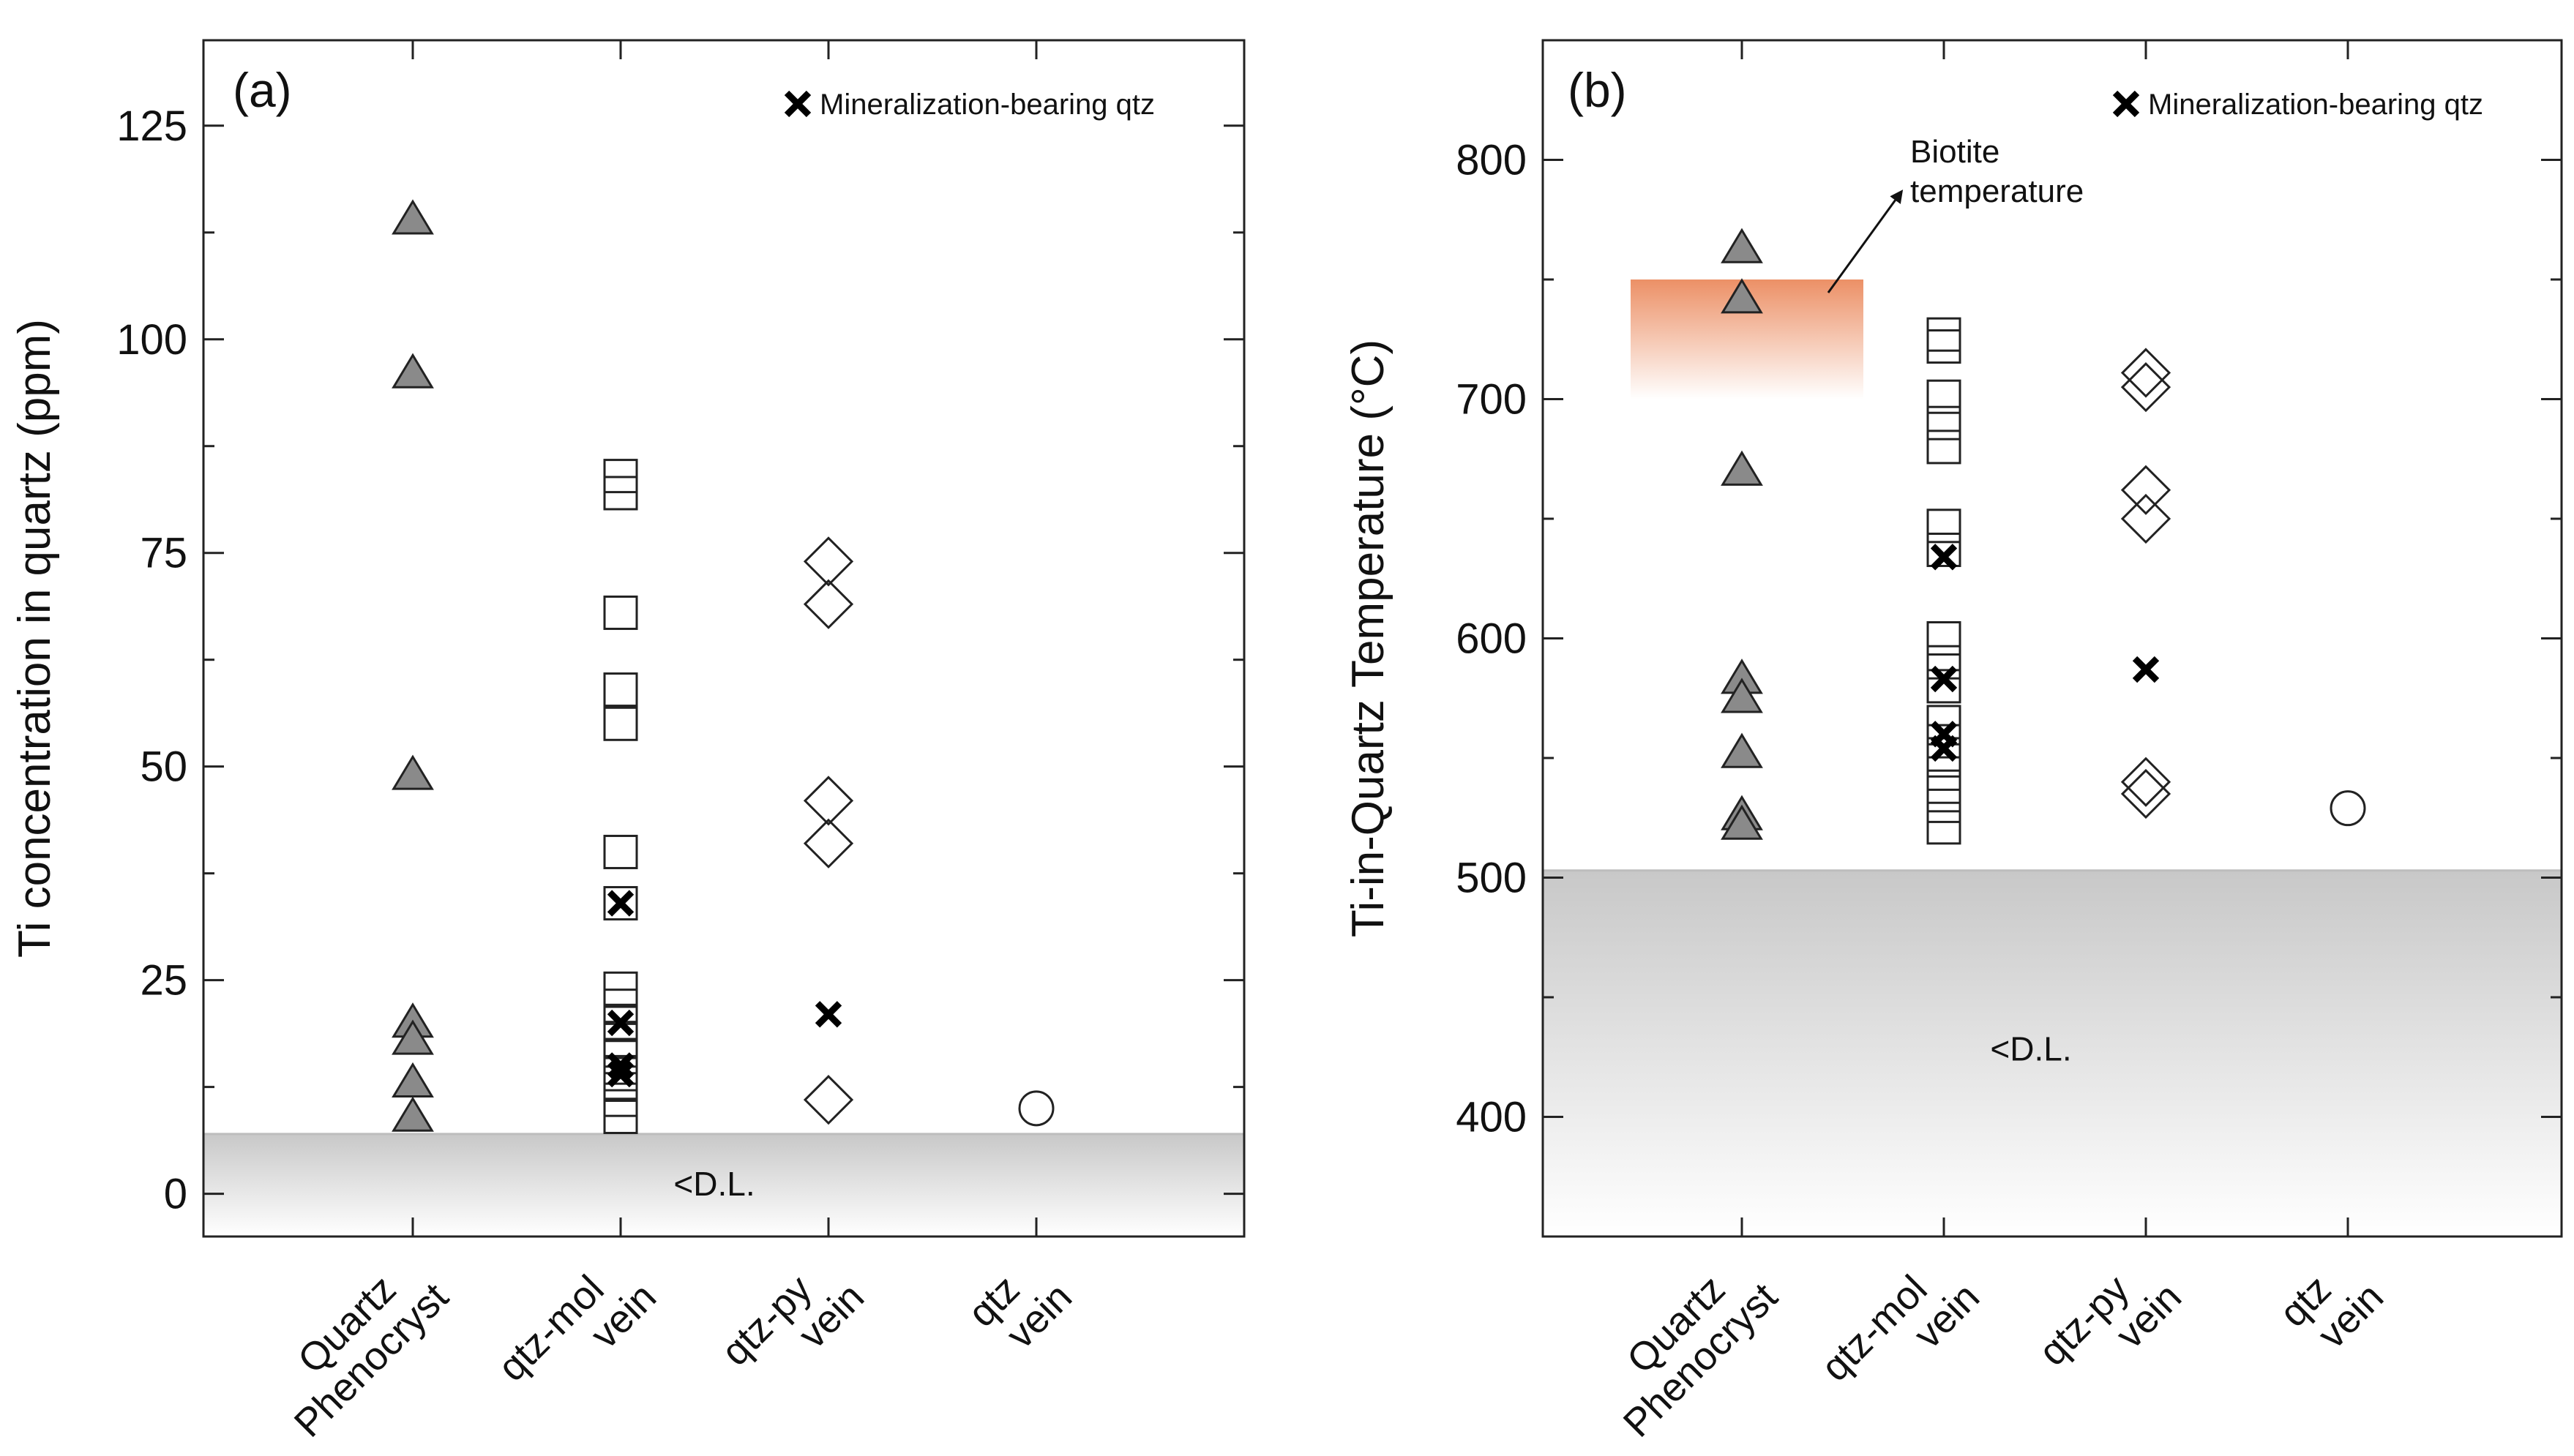  What do you see at coordinates (1865, 241) in the screenshot?
I see `biotite-arrow` at bounding box center [1865, 241].